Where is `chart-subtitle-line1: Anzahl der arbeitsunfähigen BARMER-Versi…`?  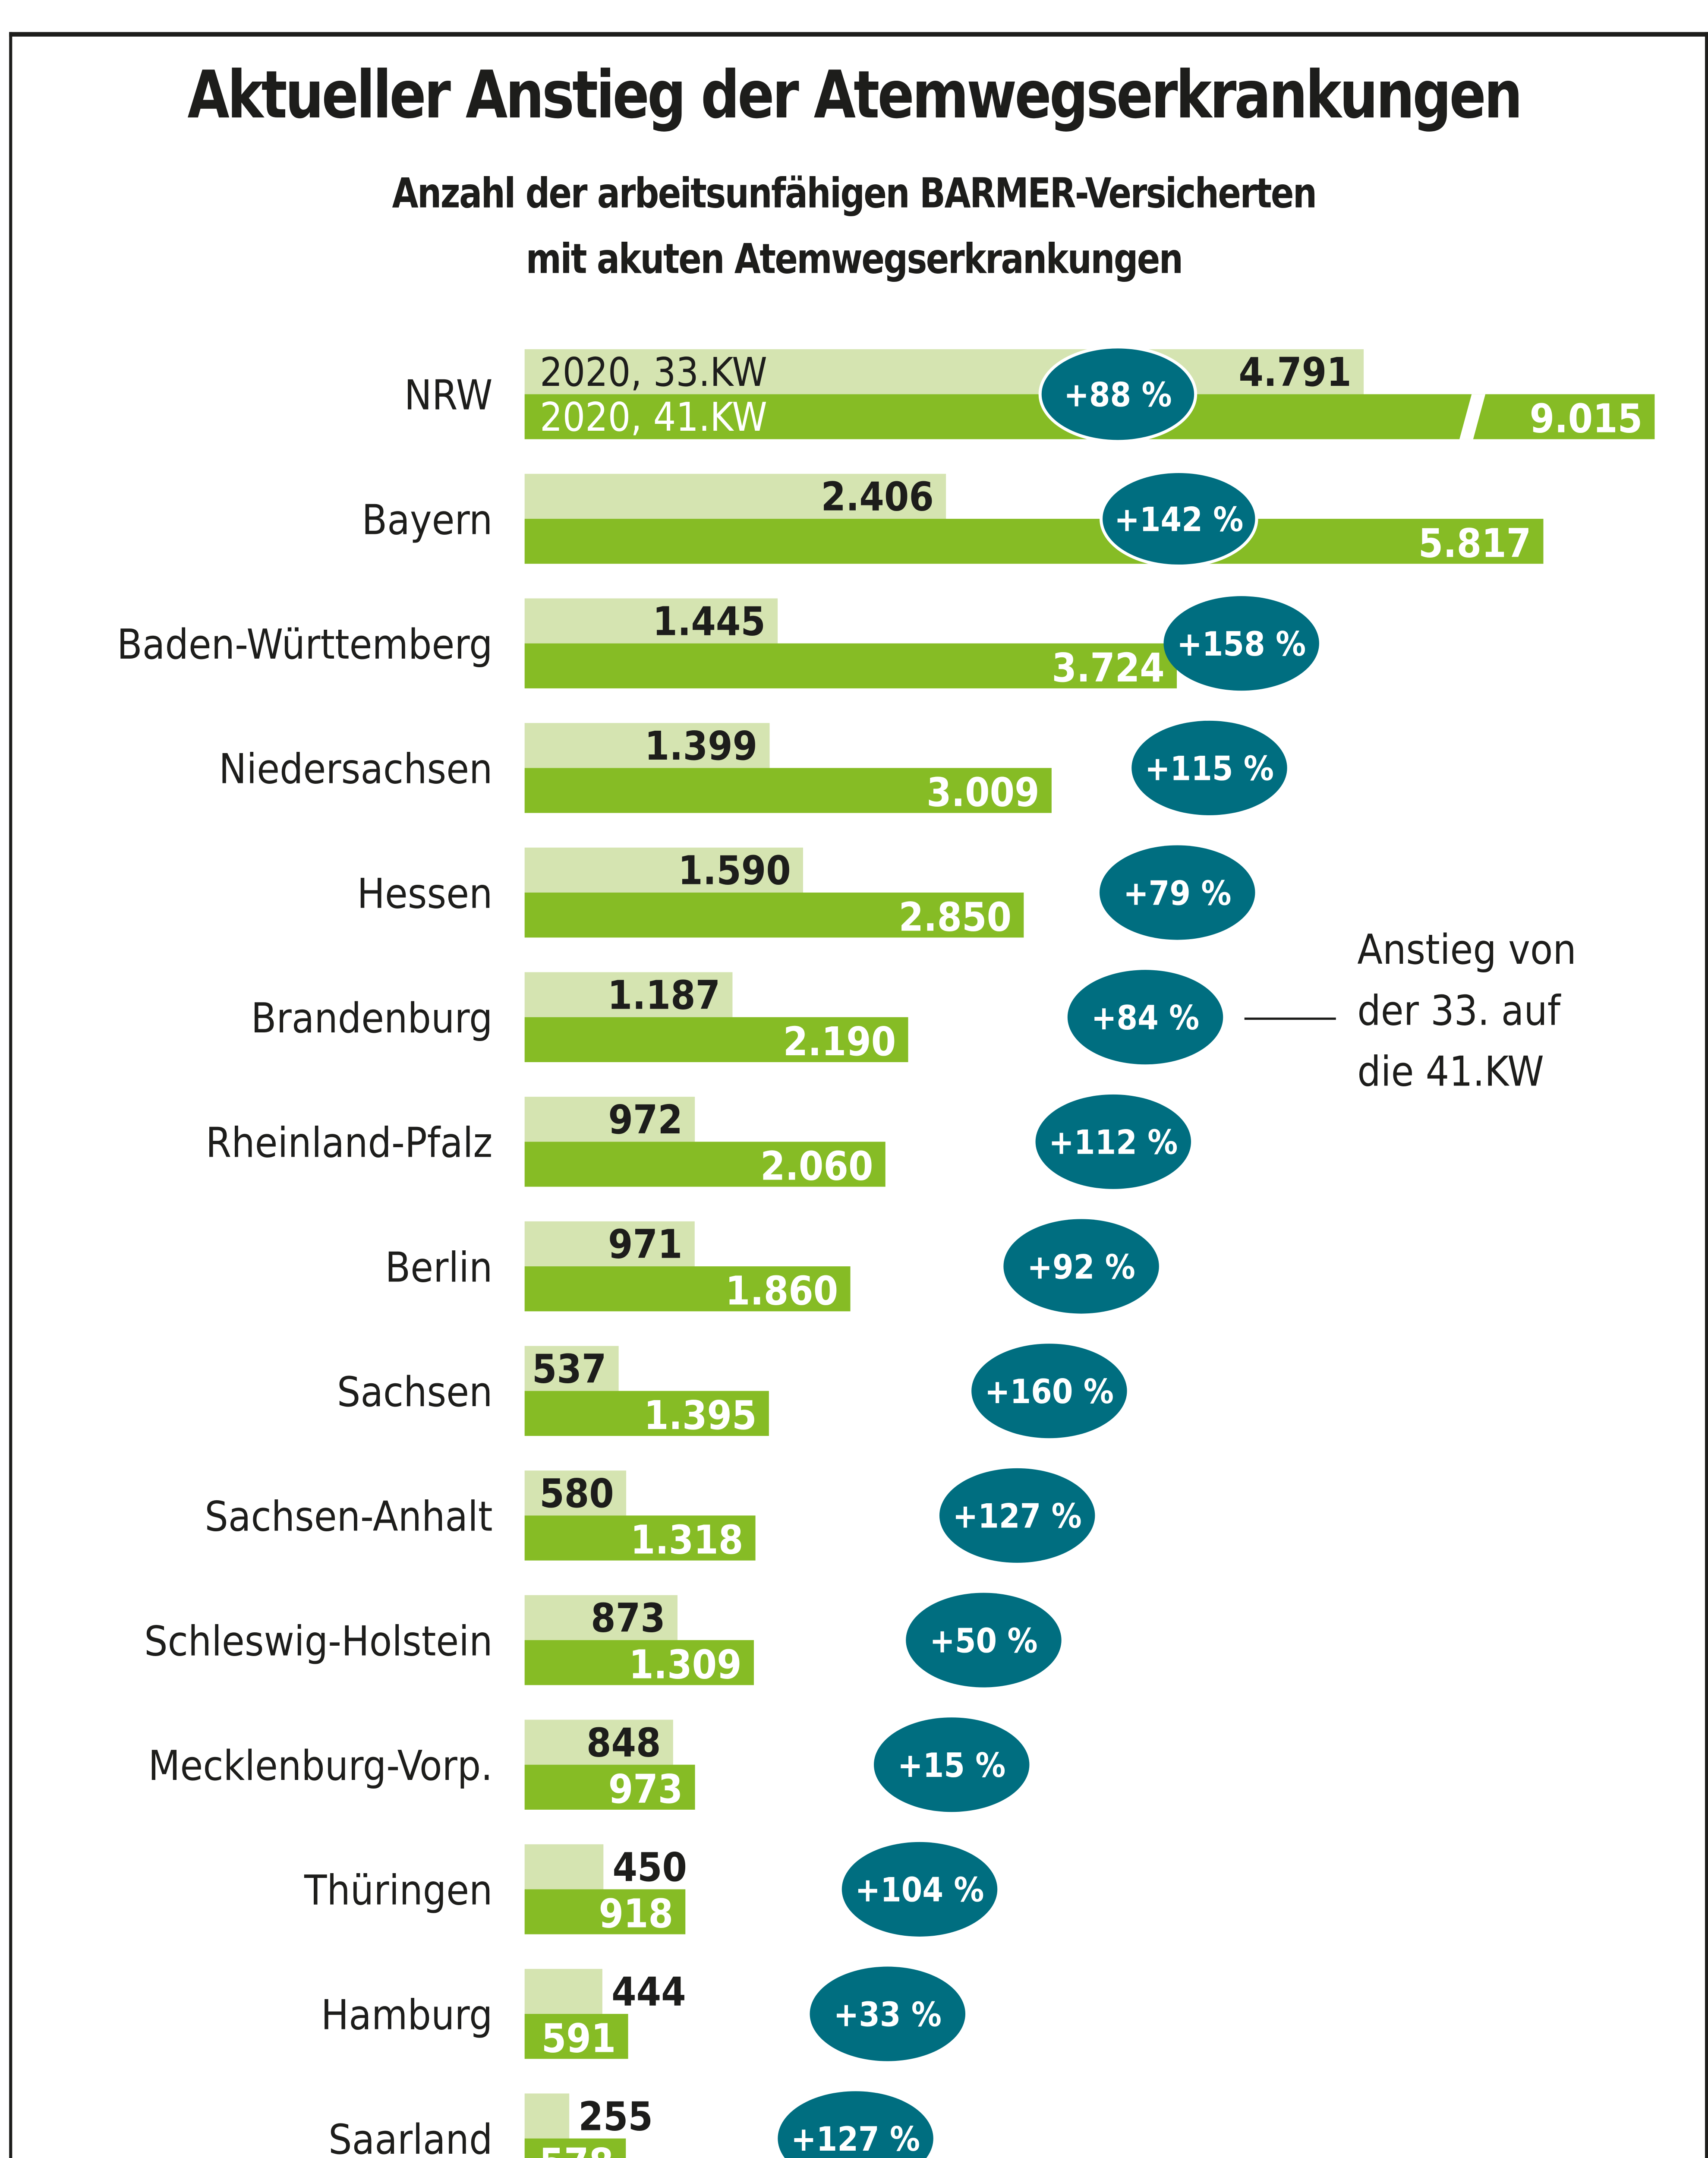
chart-subtitle-line1: Anzahl der arbeitsunfähigen BARMER-Versi… is located at coordinates (854, 194).